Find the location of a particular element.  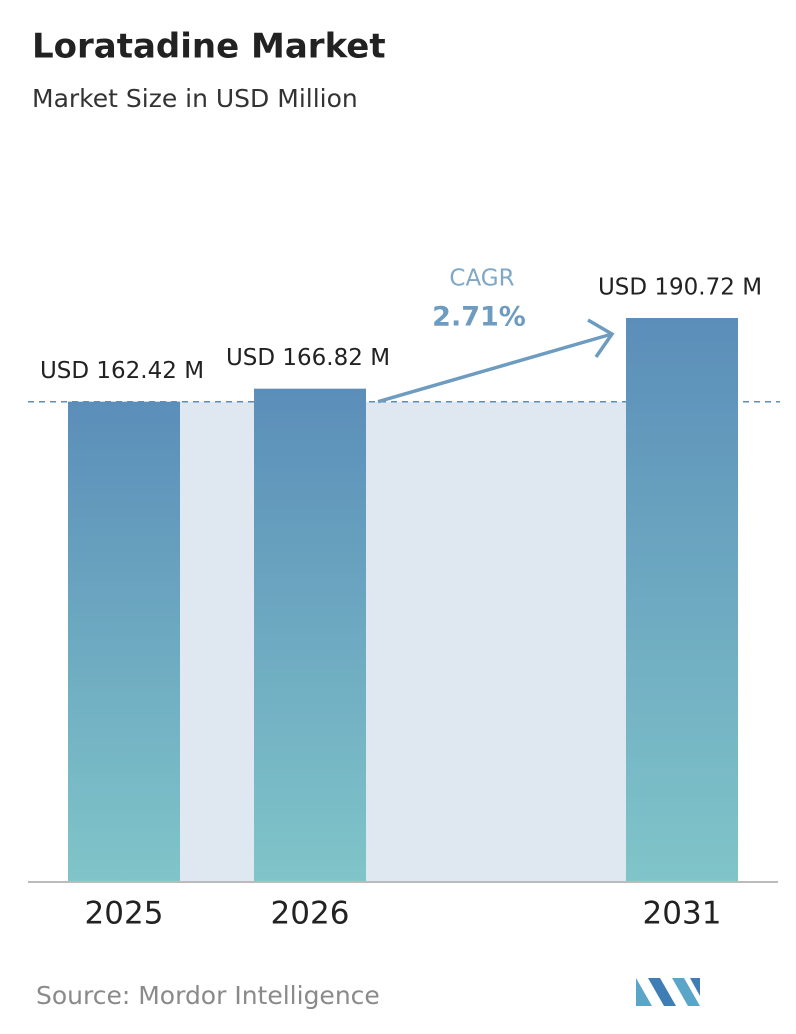

cagr-arrow is located at coordinates (495, 368).